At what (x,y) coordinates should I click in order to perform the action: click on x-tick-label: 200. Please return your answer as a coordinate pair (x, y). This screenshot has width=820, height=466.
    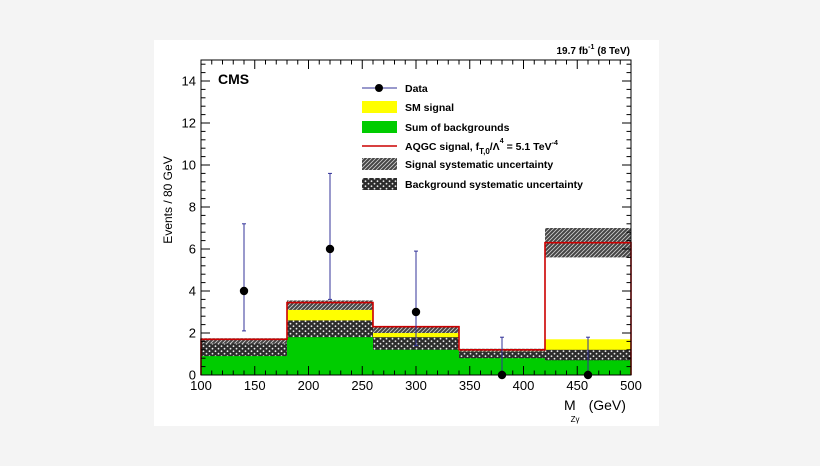
    Looking at the image, I should click on (309, 385).